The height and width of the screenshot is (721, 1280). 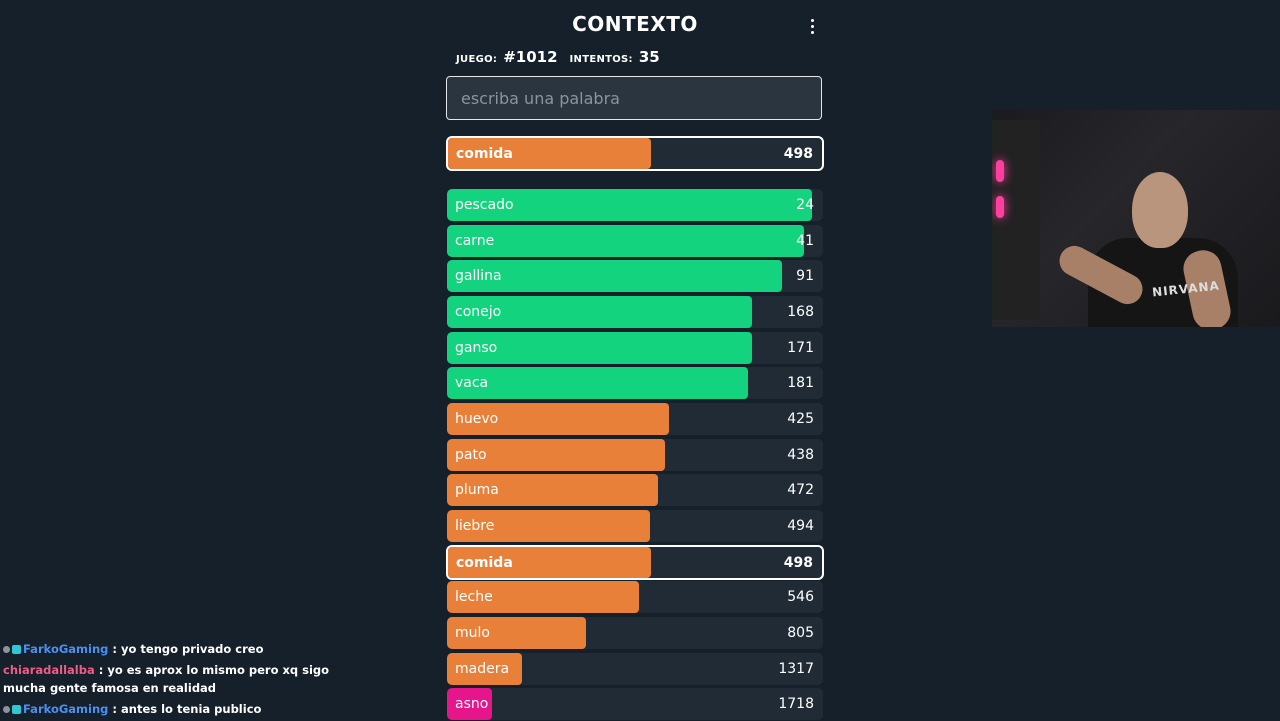 I want to click on guess-word: mulo, so click(x=472, y=633).